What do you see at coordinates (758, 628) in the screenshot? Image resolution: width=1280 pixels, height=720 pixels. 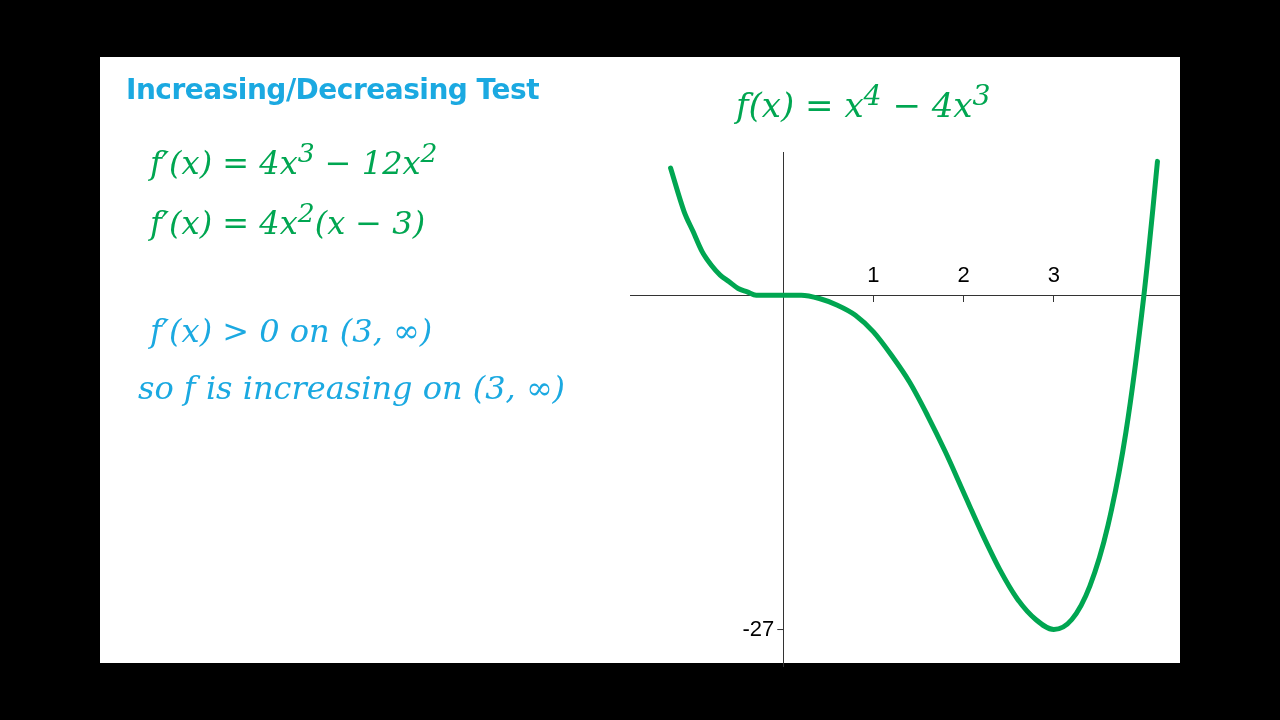 I see `annotation: -27` at bounding box center [758, 628].